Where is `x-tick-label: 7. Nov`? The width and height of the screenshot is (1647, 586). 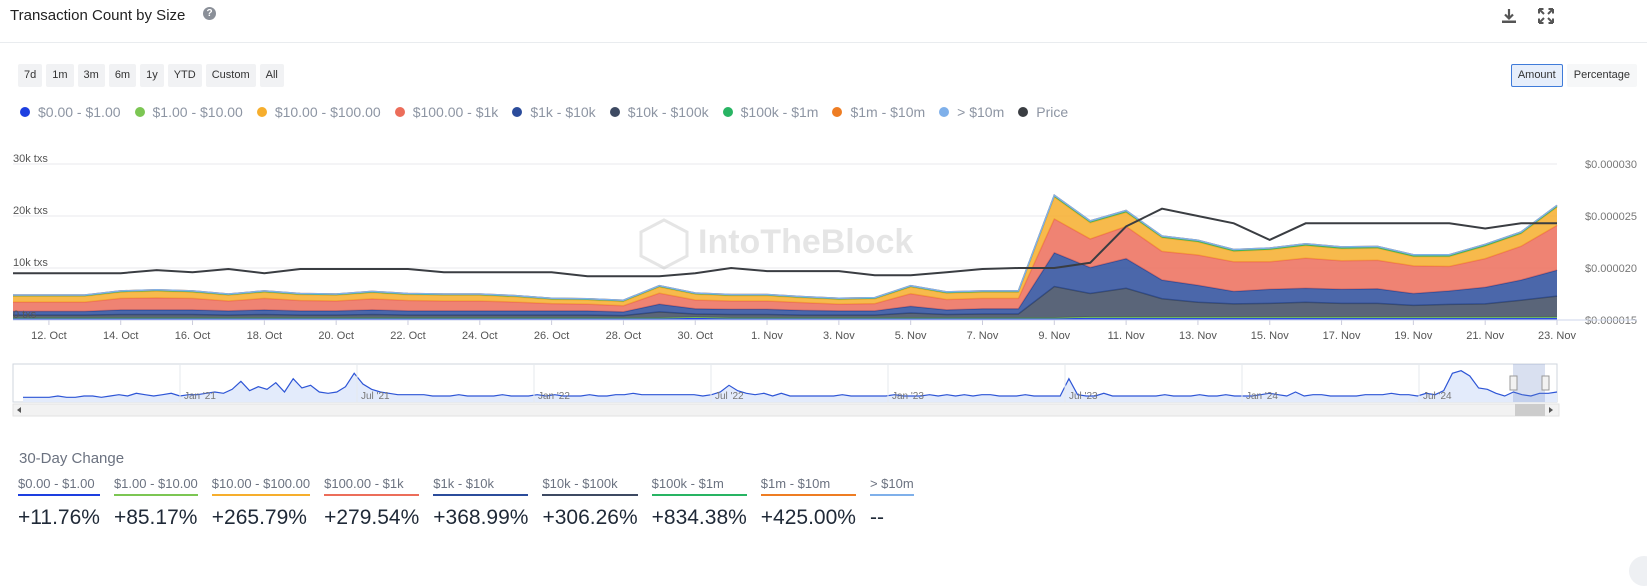
x-tick-label: 7. Nov is located at coordinates (983, 336).